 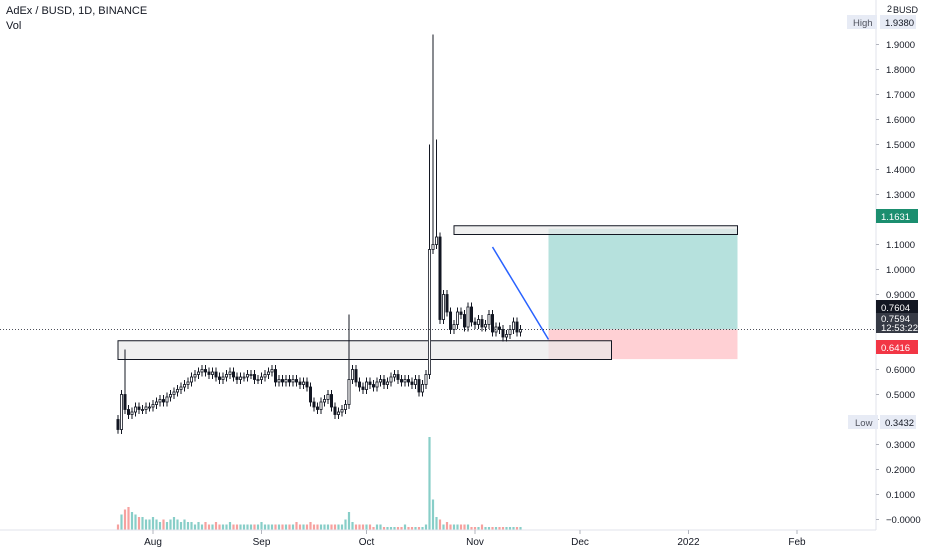 I want to click on high-label-badge, so click(x=862, y=22).